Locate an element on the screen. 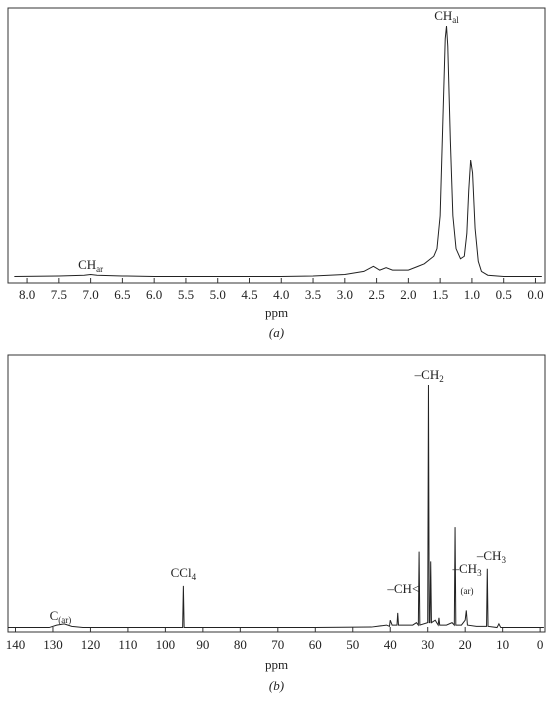 The width and height of the screenshot is (550, 704). x-tick-label: 0.5 is located at coordinates (504, 294).